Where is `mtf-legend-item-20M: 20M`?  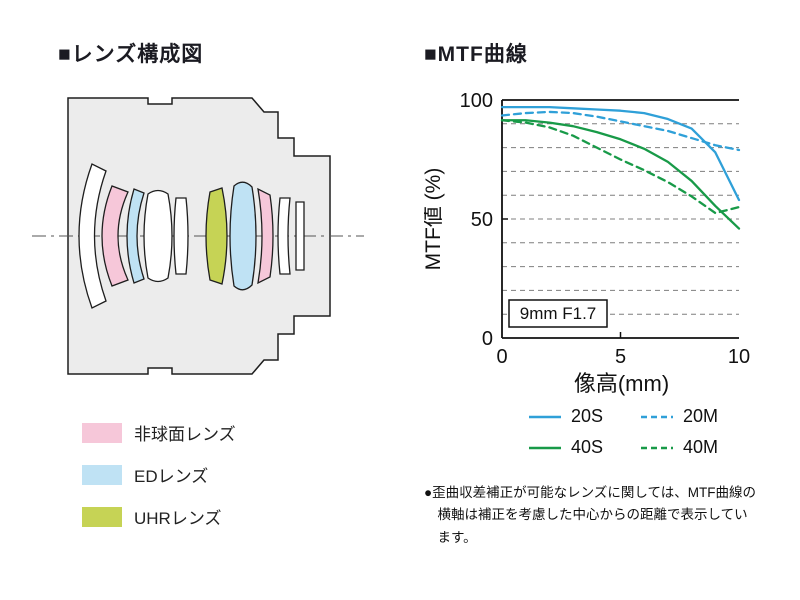 mtf-legend-item-20M: 20M is located at coordinates (696, 416).